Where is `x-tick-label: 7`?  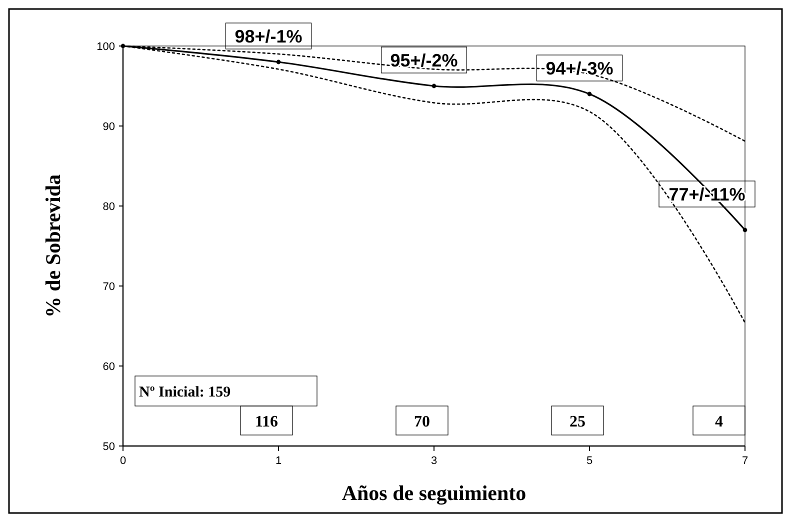 x-tick-label: 7 is located at coordinates (745, 461).